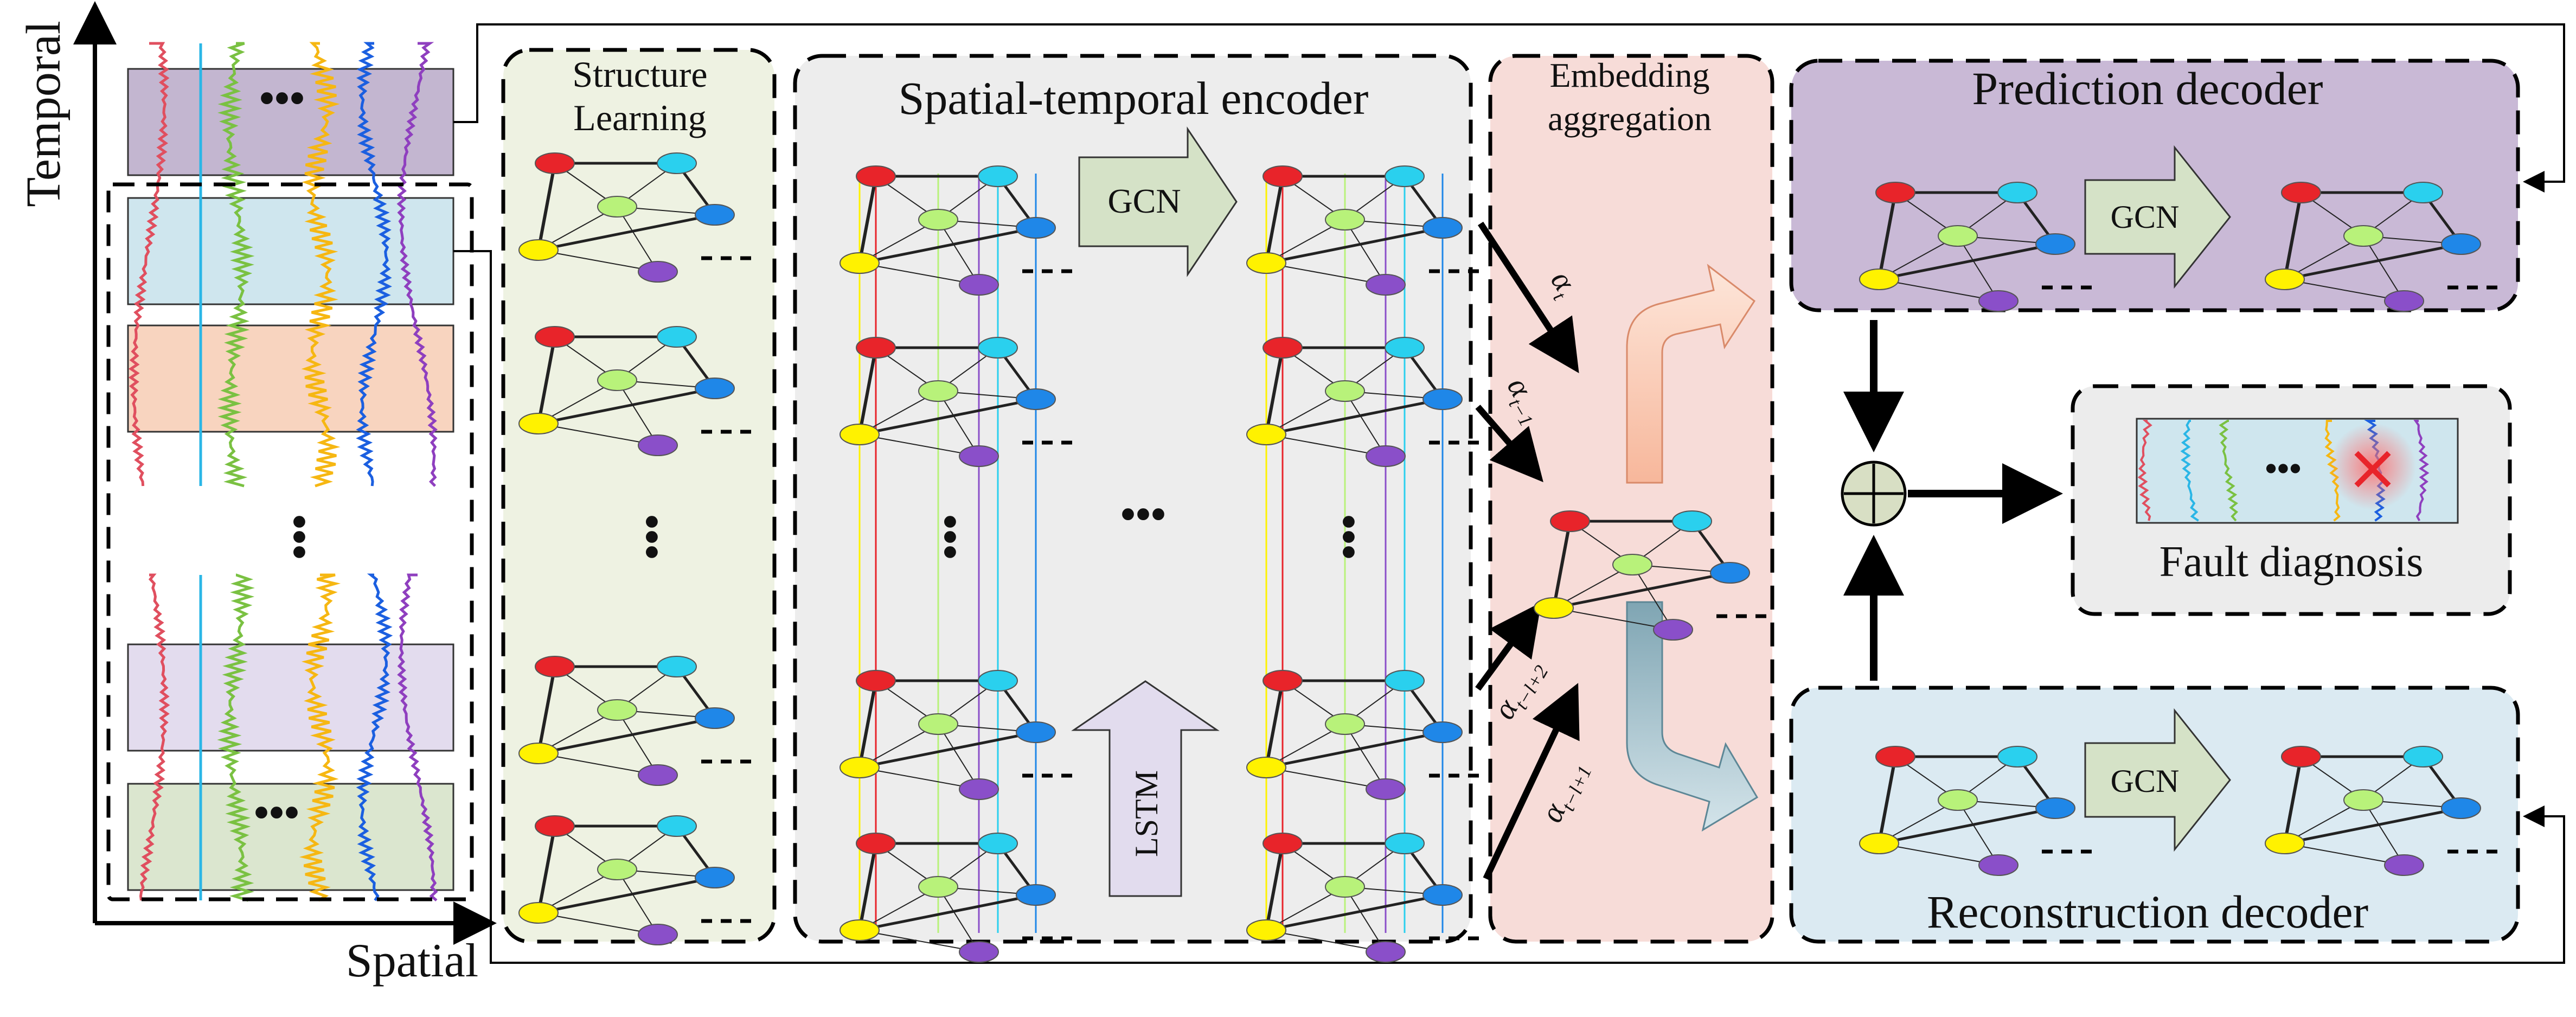  Describe the element at coordinates (374, 737) in the screenshot. I see `series-blue` at that location.